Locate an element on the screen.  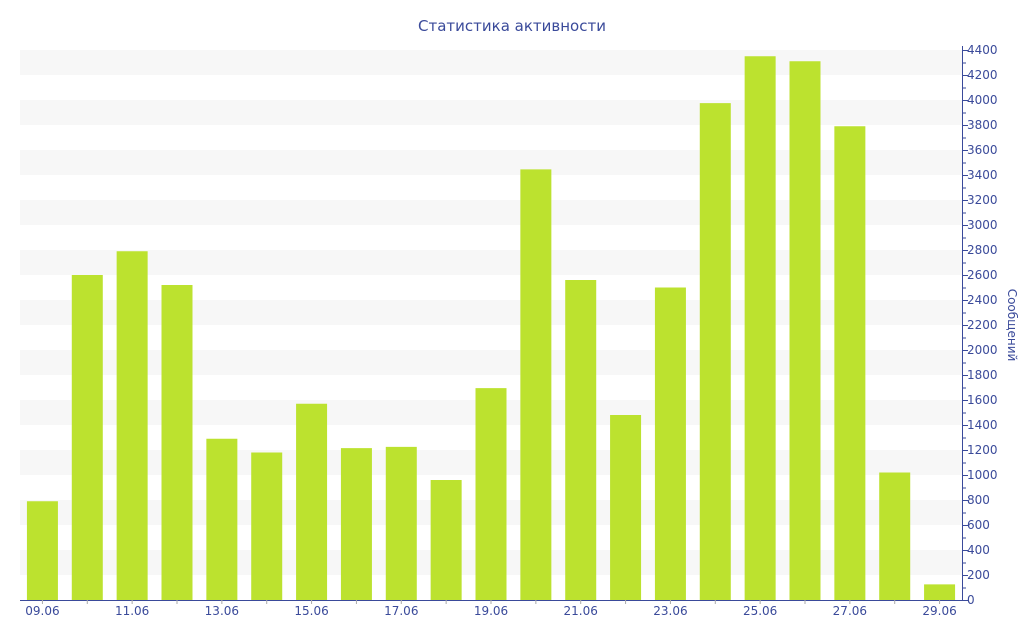
bar-28.06 is located at coordinates (895, 536).